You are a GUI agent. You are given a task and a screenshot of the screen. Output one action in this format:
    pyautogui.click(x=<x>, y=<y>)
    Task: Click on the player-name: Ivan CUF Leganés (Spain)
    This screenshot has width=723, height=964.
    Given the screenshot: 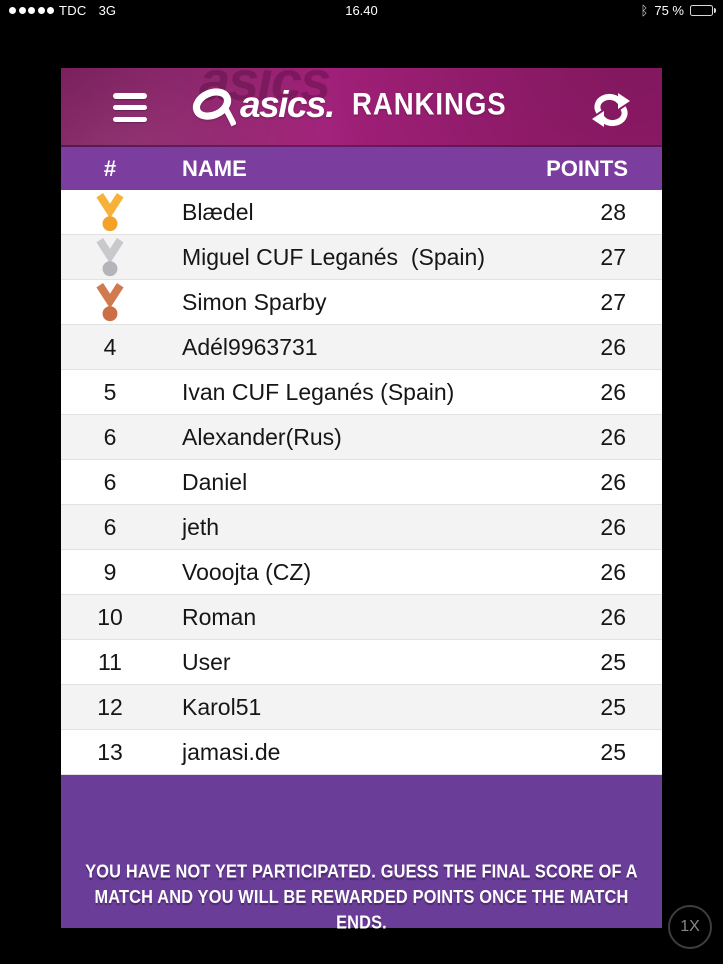 What is the action you would take?
    pyautogui.click(x=318, y=391)
    